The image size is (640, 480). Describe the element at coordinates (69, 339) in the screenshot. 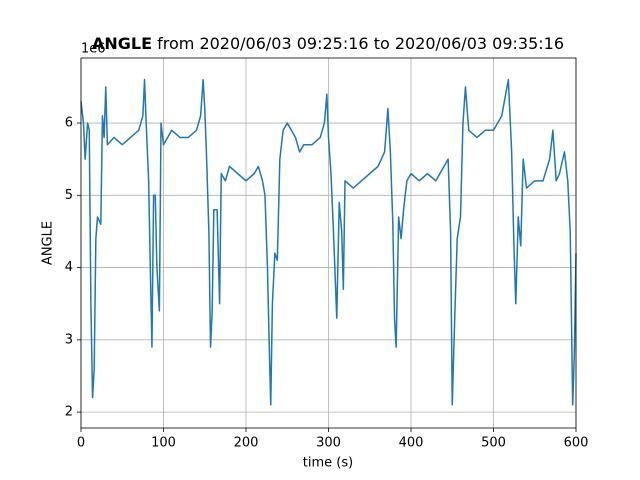

I see `y-tick-label: 3` at that location.